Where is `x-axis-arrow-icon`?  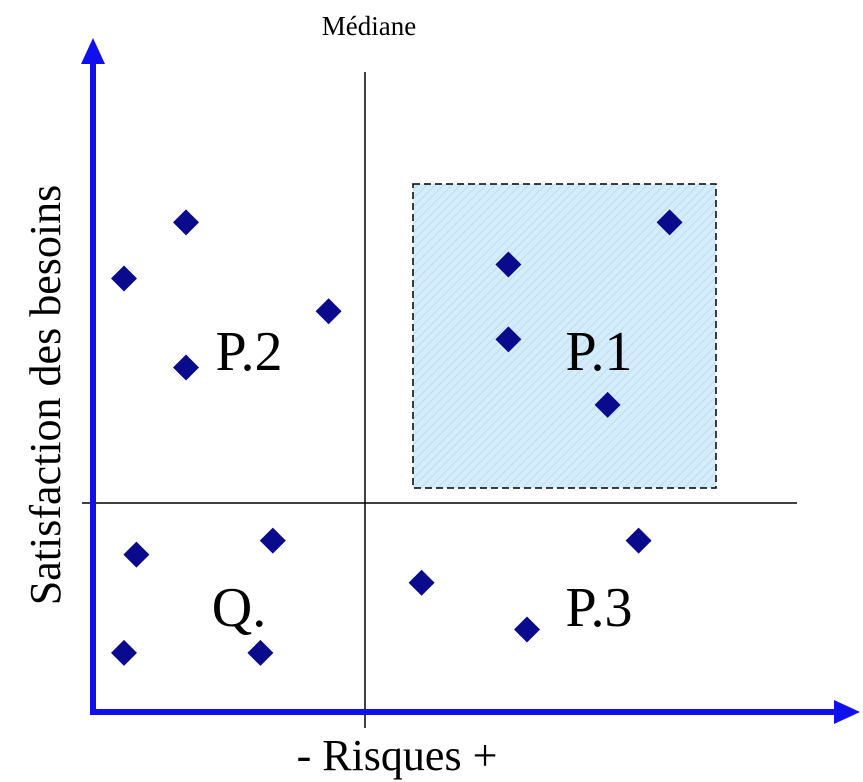
x-axis-arrow-icon is located at coordinates (847, 712).